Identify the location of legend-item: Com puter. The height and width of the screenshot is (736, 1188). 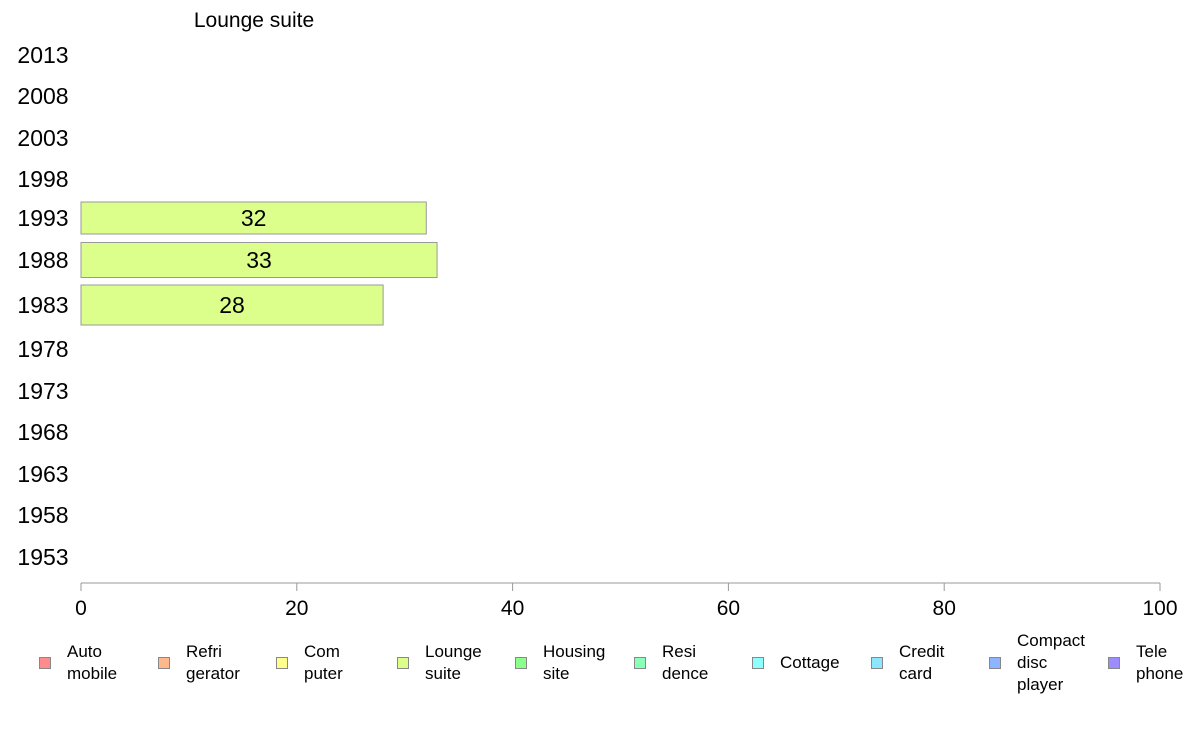
(309, 663).